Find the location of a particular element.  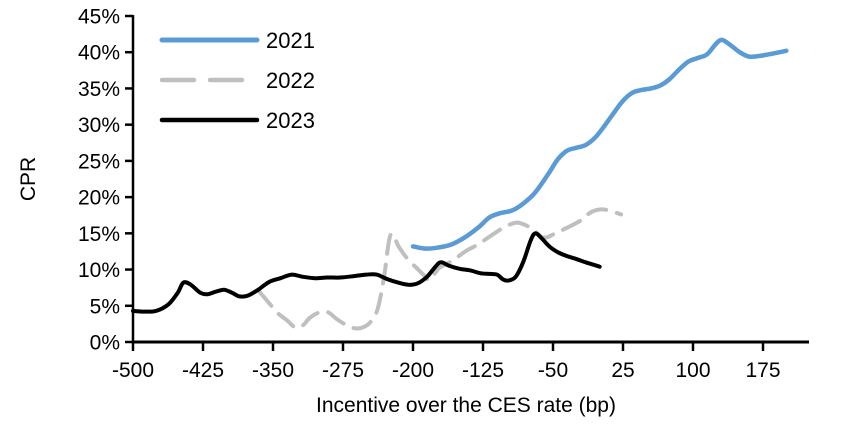

y-tick-label: 15% is located at coordinates (99, 234).